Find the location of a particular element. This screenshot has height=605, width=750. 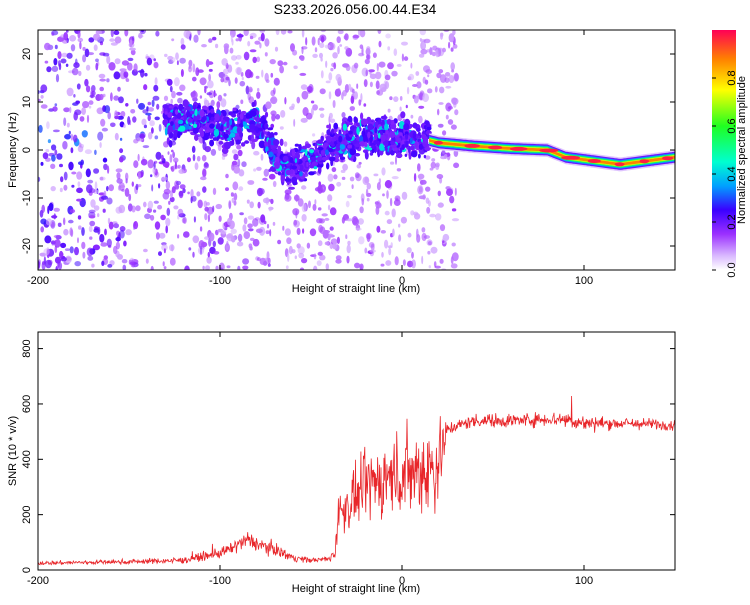

colorbar-tick-label: 0.4 is located at coordinates (732, 173).